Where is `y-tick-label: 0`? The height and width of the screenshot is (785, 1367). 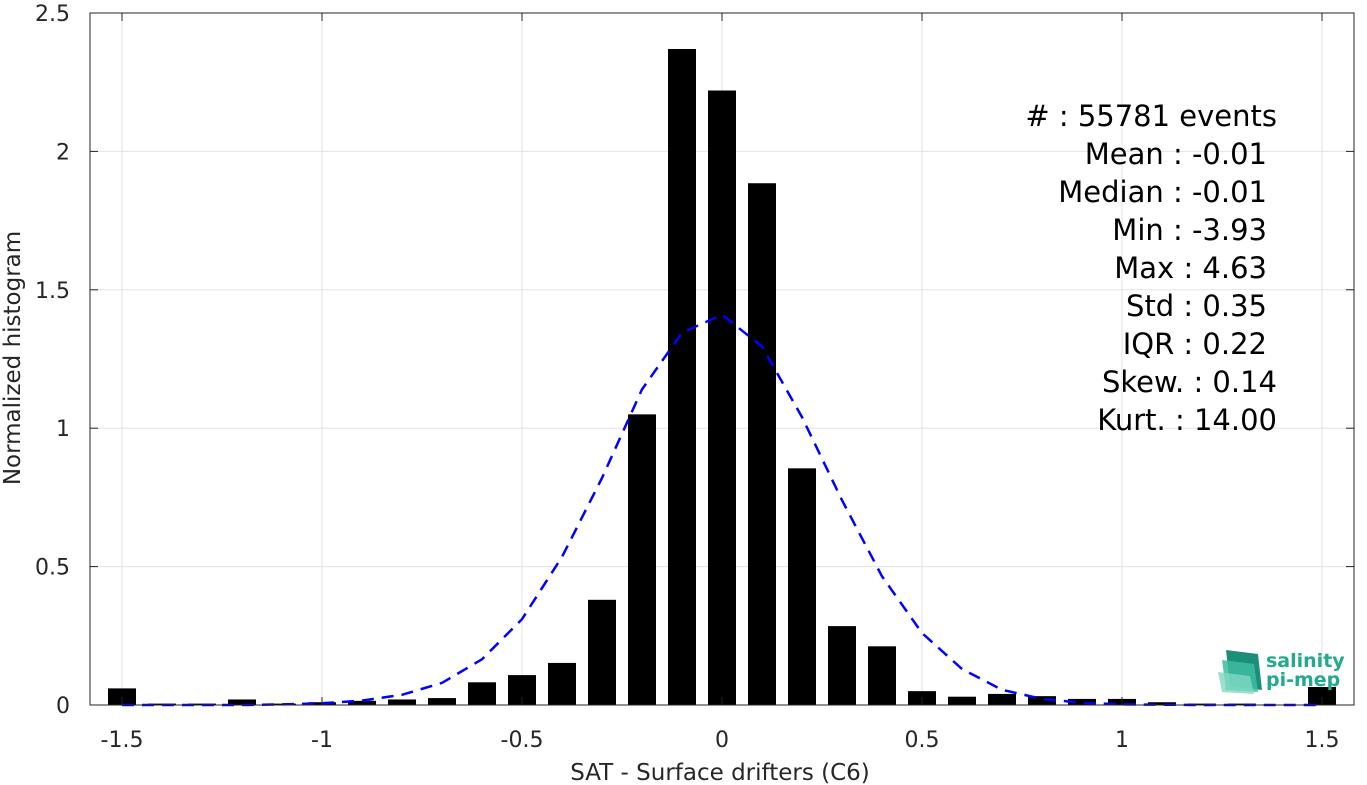
y-tick-label: 0 is located at coordinates (63, 706).